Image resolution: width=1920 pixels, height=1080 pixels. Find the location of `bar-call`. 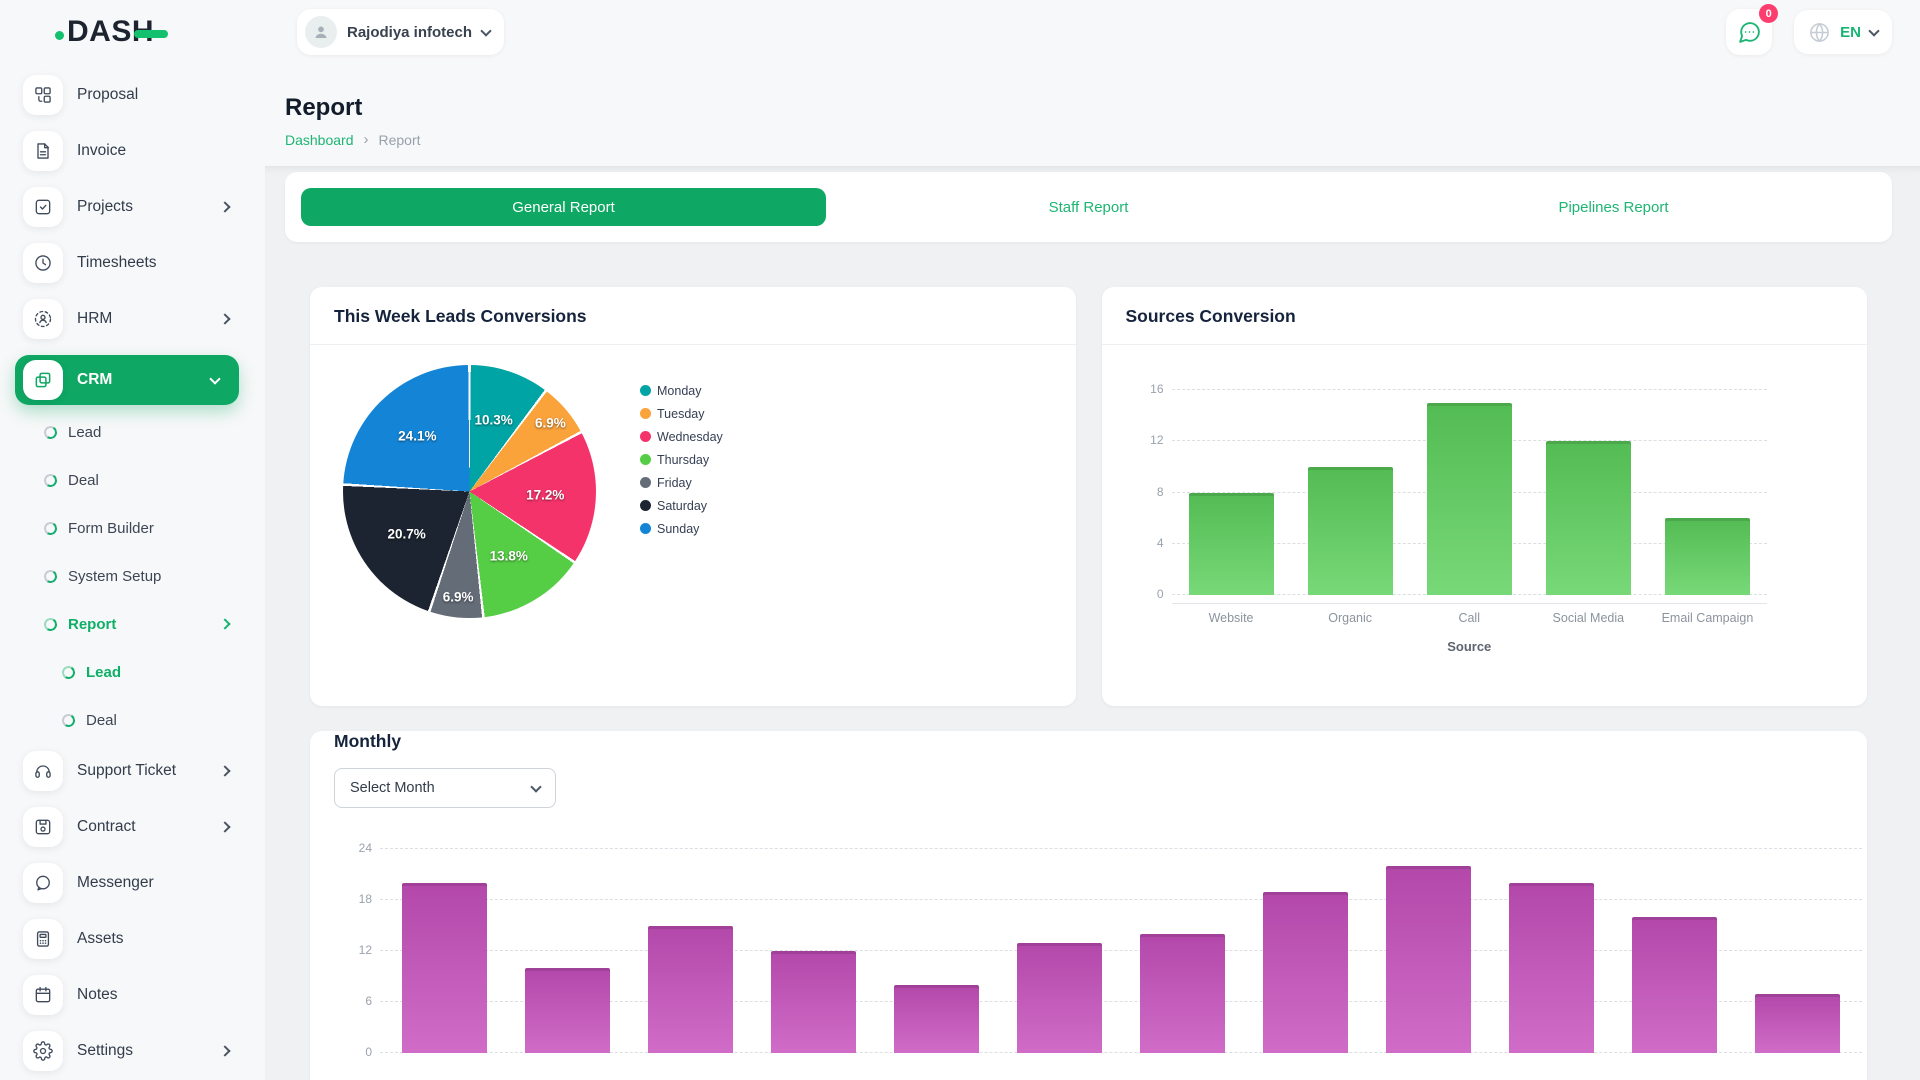

bar-call is located at coordinates (1469, 498).